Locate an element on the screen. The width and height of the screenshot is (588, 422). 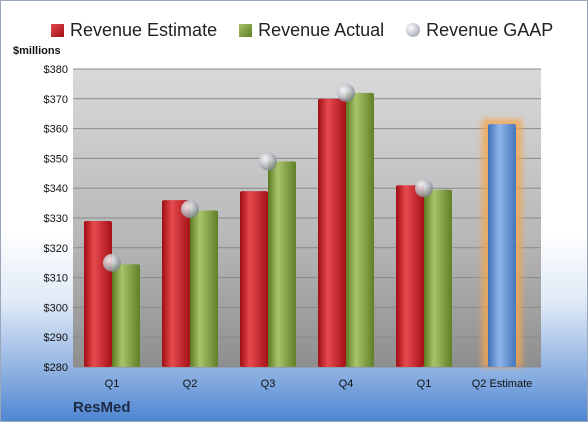
legend-label-actual: Revenue Actual is located at coordinates (321, 29).